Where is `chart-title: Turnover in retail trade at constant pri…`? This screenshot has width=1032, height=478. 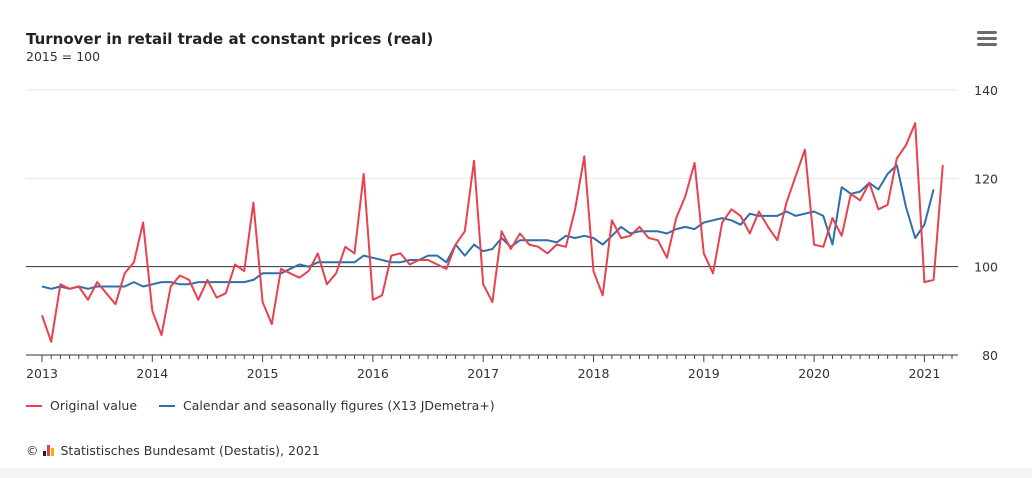 chart-title: Turnover in retail trade at constant pri… is located at coordinates (230, 39).